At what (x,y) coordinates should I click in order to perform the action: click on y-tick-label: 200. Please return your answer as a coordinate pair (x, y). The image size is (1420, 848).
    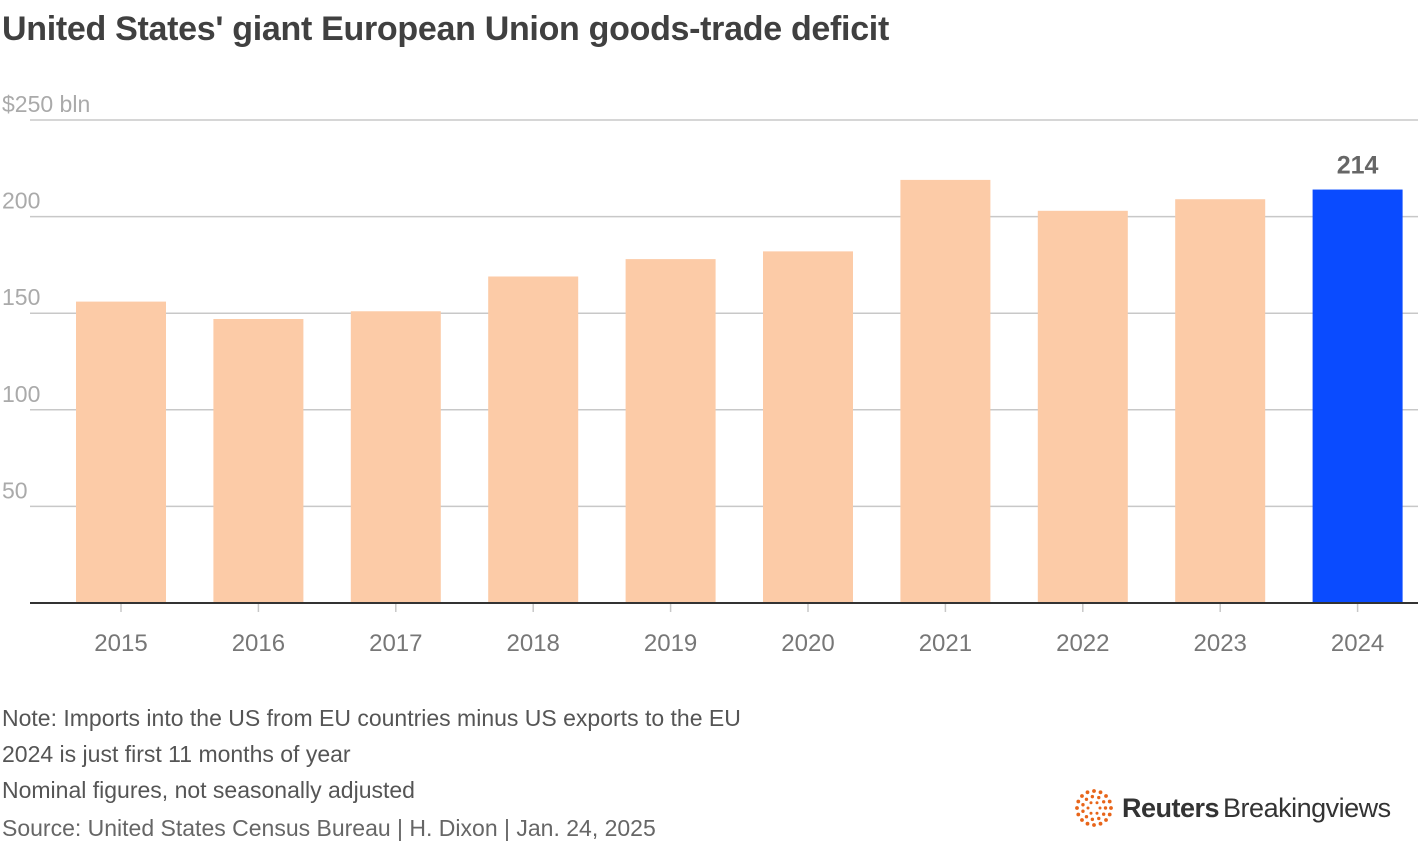
    Looking at the image, I should click on (21, 201).